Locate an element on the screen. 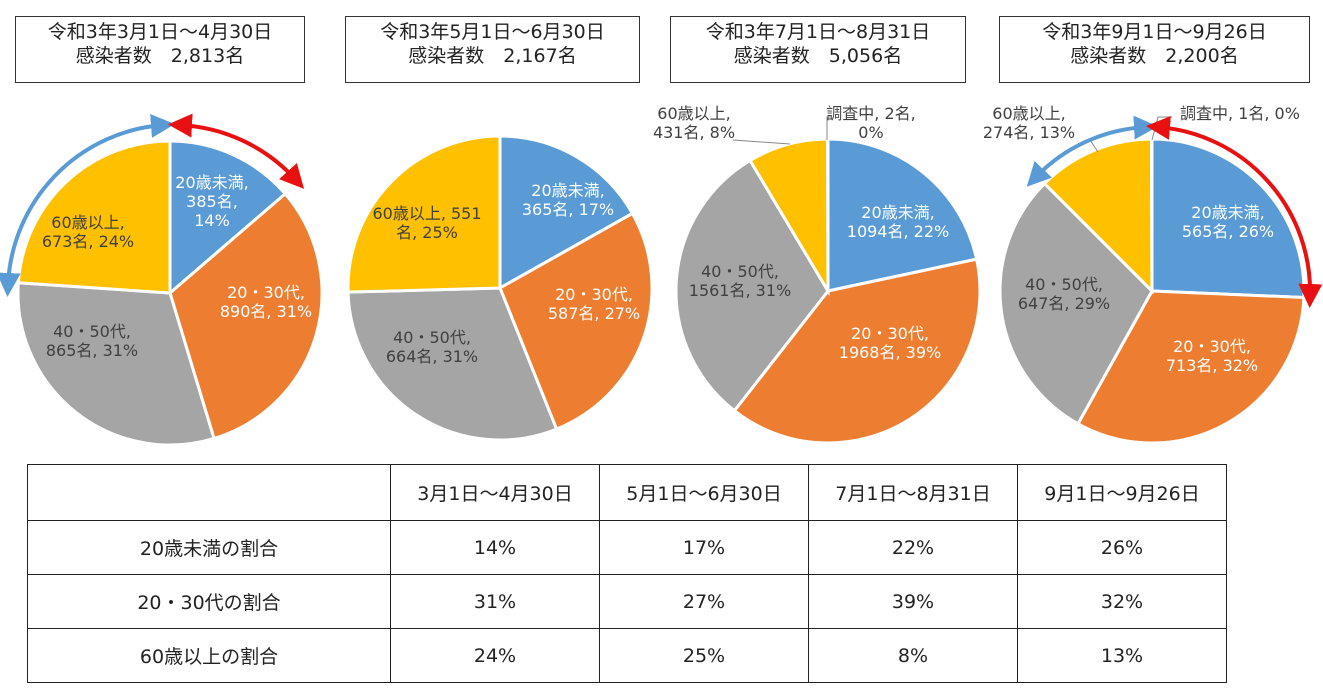 The width and height of the screenshot is (1323, 698). slice-label-under20: 20歳未満, 365名, 17% is located at coordinates (568, 200).